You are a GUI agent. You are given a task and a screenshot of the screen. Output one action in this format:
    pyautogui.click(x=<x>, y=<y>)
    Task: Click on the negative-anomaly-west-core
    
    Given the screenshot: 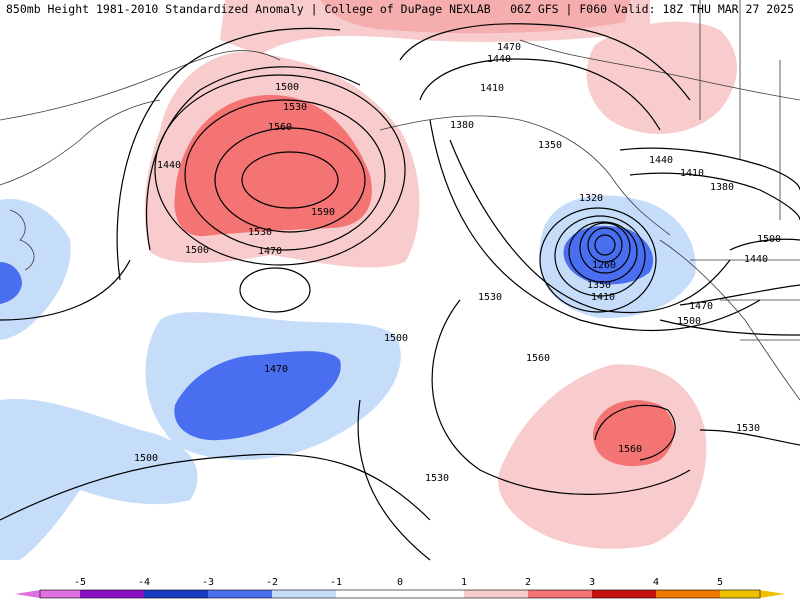 What is the action you would take?
    pyautogui.click(x=11, y=283)
    